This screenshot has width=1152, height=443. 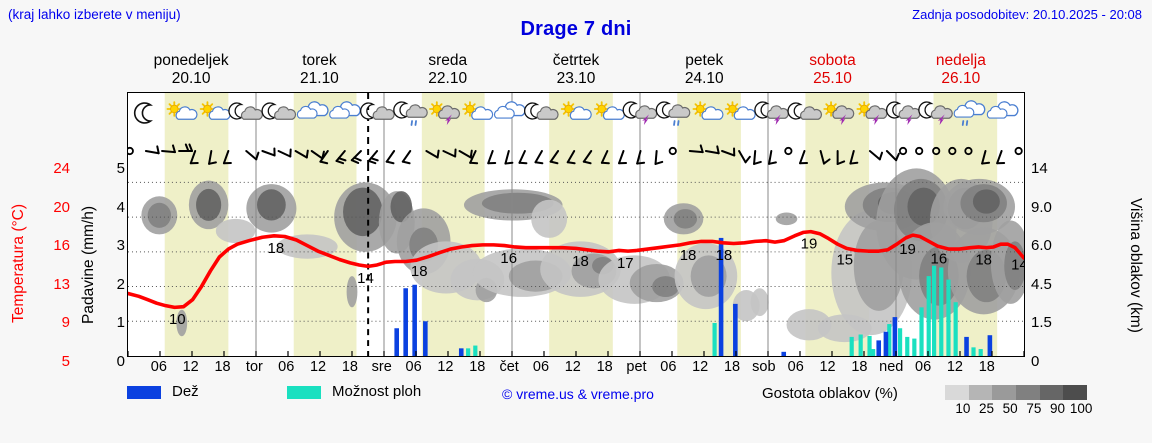 What do you see at coordinates (365, 278) in the screenshot?
I see `temperature-label-2: 14` at bounding box center [365, 278].